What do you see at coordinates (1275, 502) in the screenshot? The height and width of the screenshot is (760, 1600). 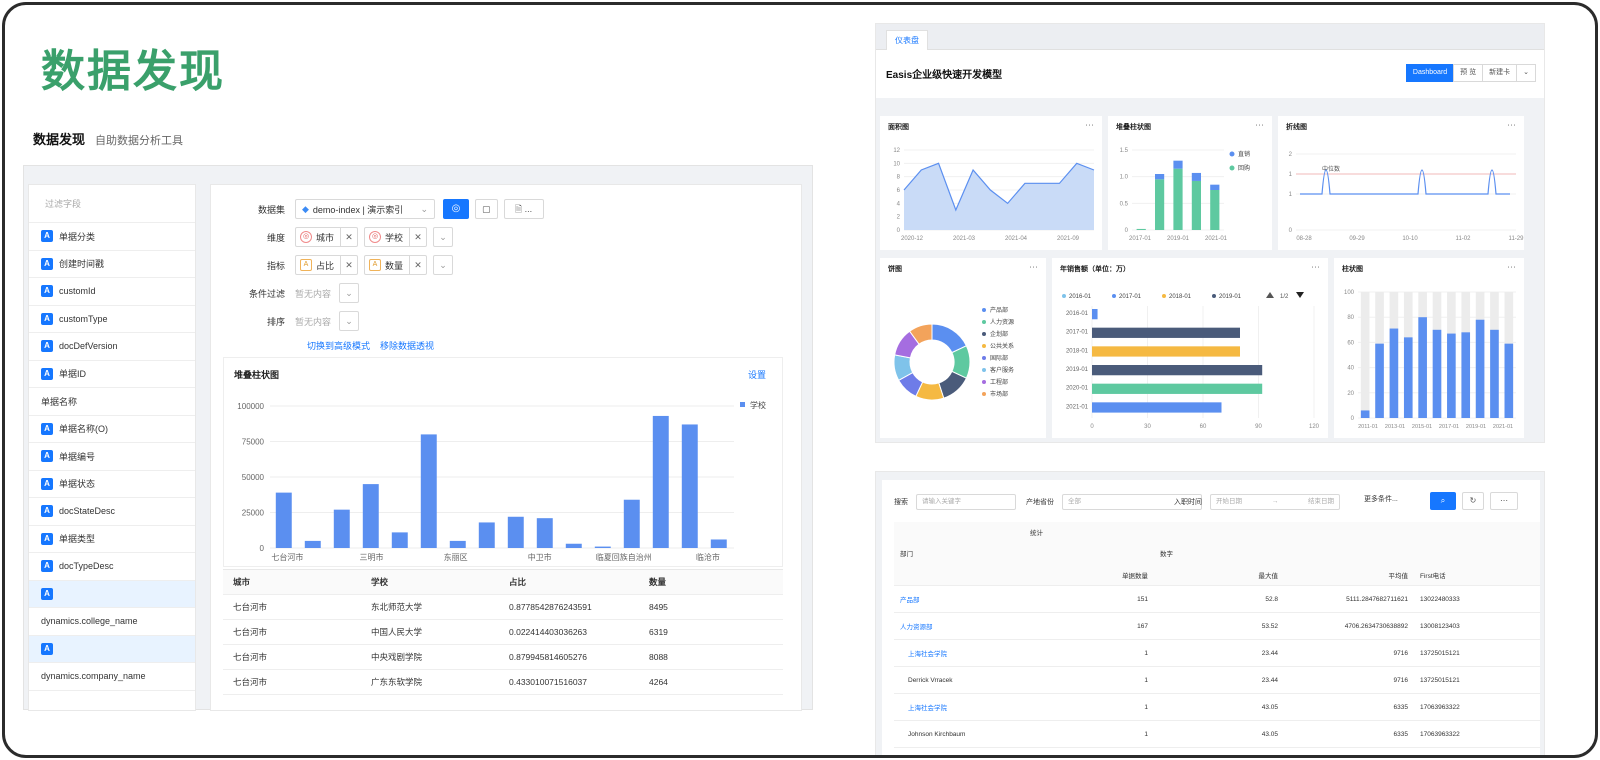 I see `date-range-input: 开始日期 → 结束日期` at bounding box center [1275, 502].